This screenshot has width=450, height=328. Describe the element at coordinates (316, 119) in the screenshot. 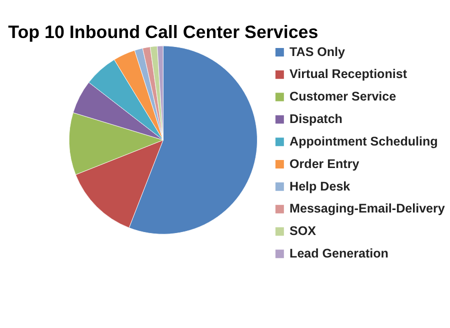

I see `legend-label: Dispatch` at that location.